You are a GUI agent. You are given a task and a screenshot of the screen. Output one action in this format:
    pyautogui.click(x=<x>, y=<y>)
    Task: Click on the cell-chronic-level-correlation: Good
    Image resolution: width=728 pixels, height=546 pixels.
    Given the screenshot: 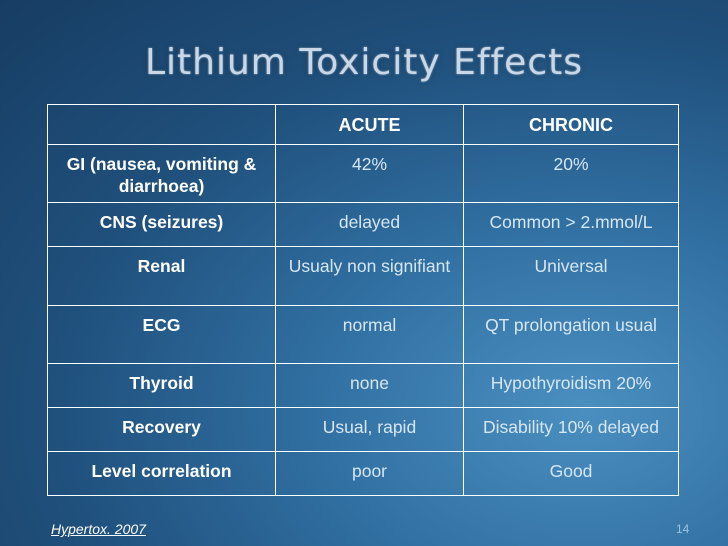 What is the action you would take?
    pyautogui.click(x=571, y=473)
    